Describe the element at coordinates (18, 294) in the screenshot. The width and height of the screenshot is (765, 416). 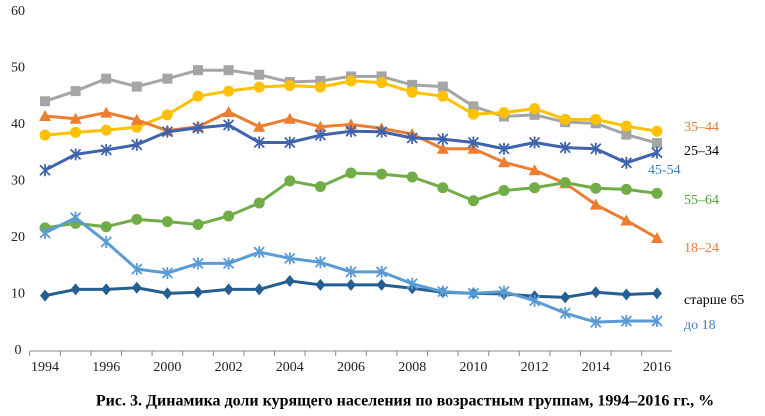
I see `y-tick-label: 10` at that location.